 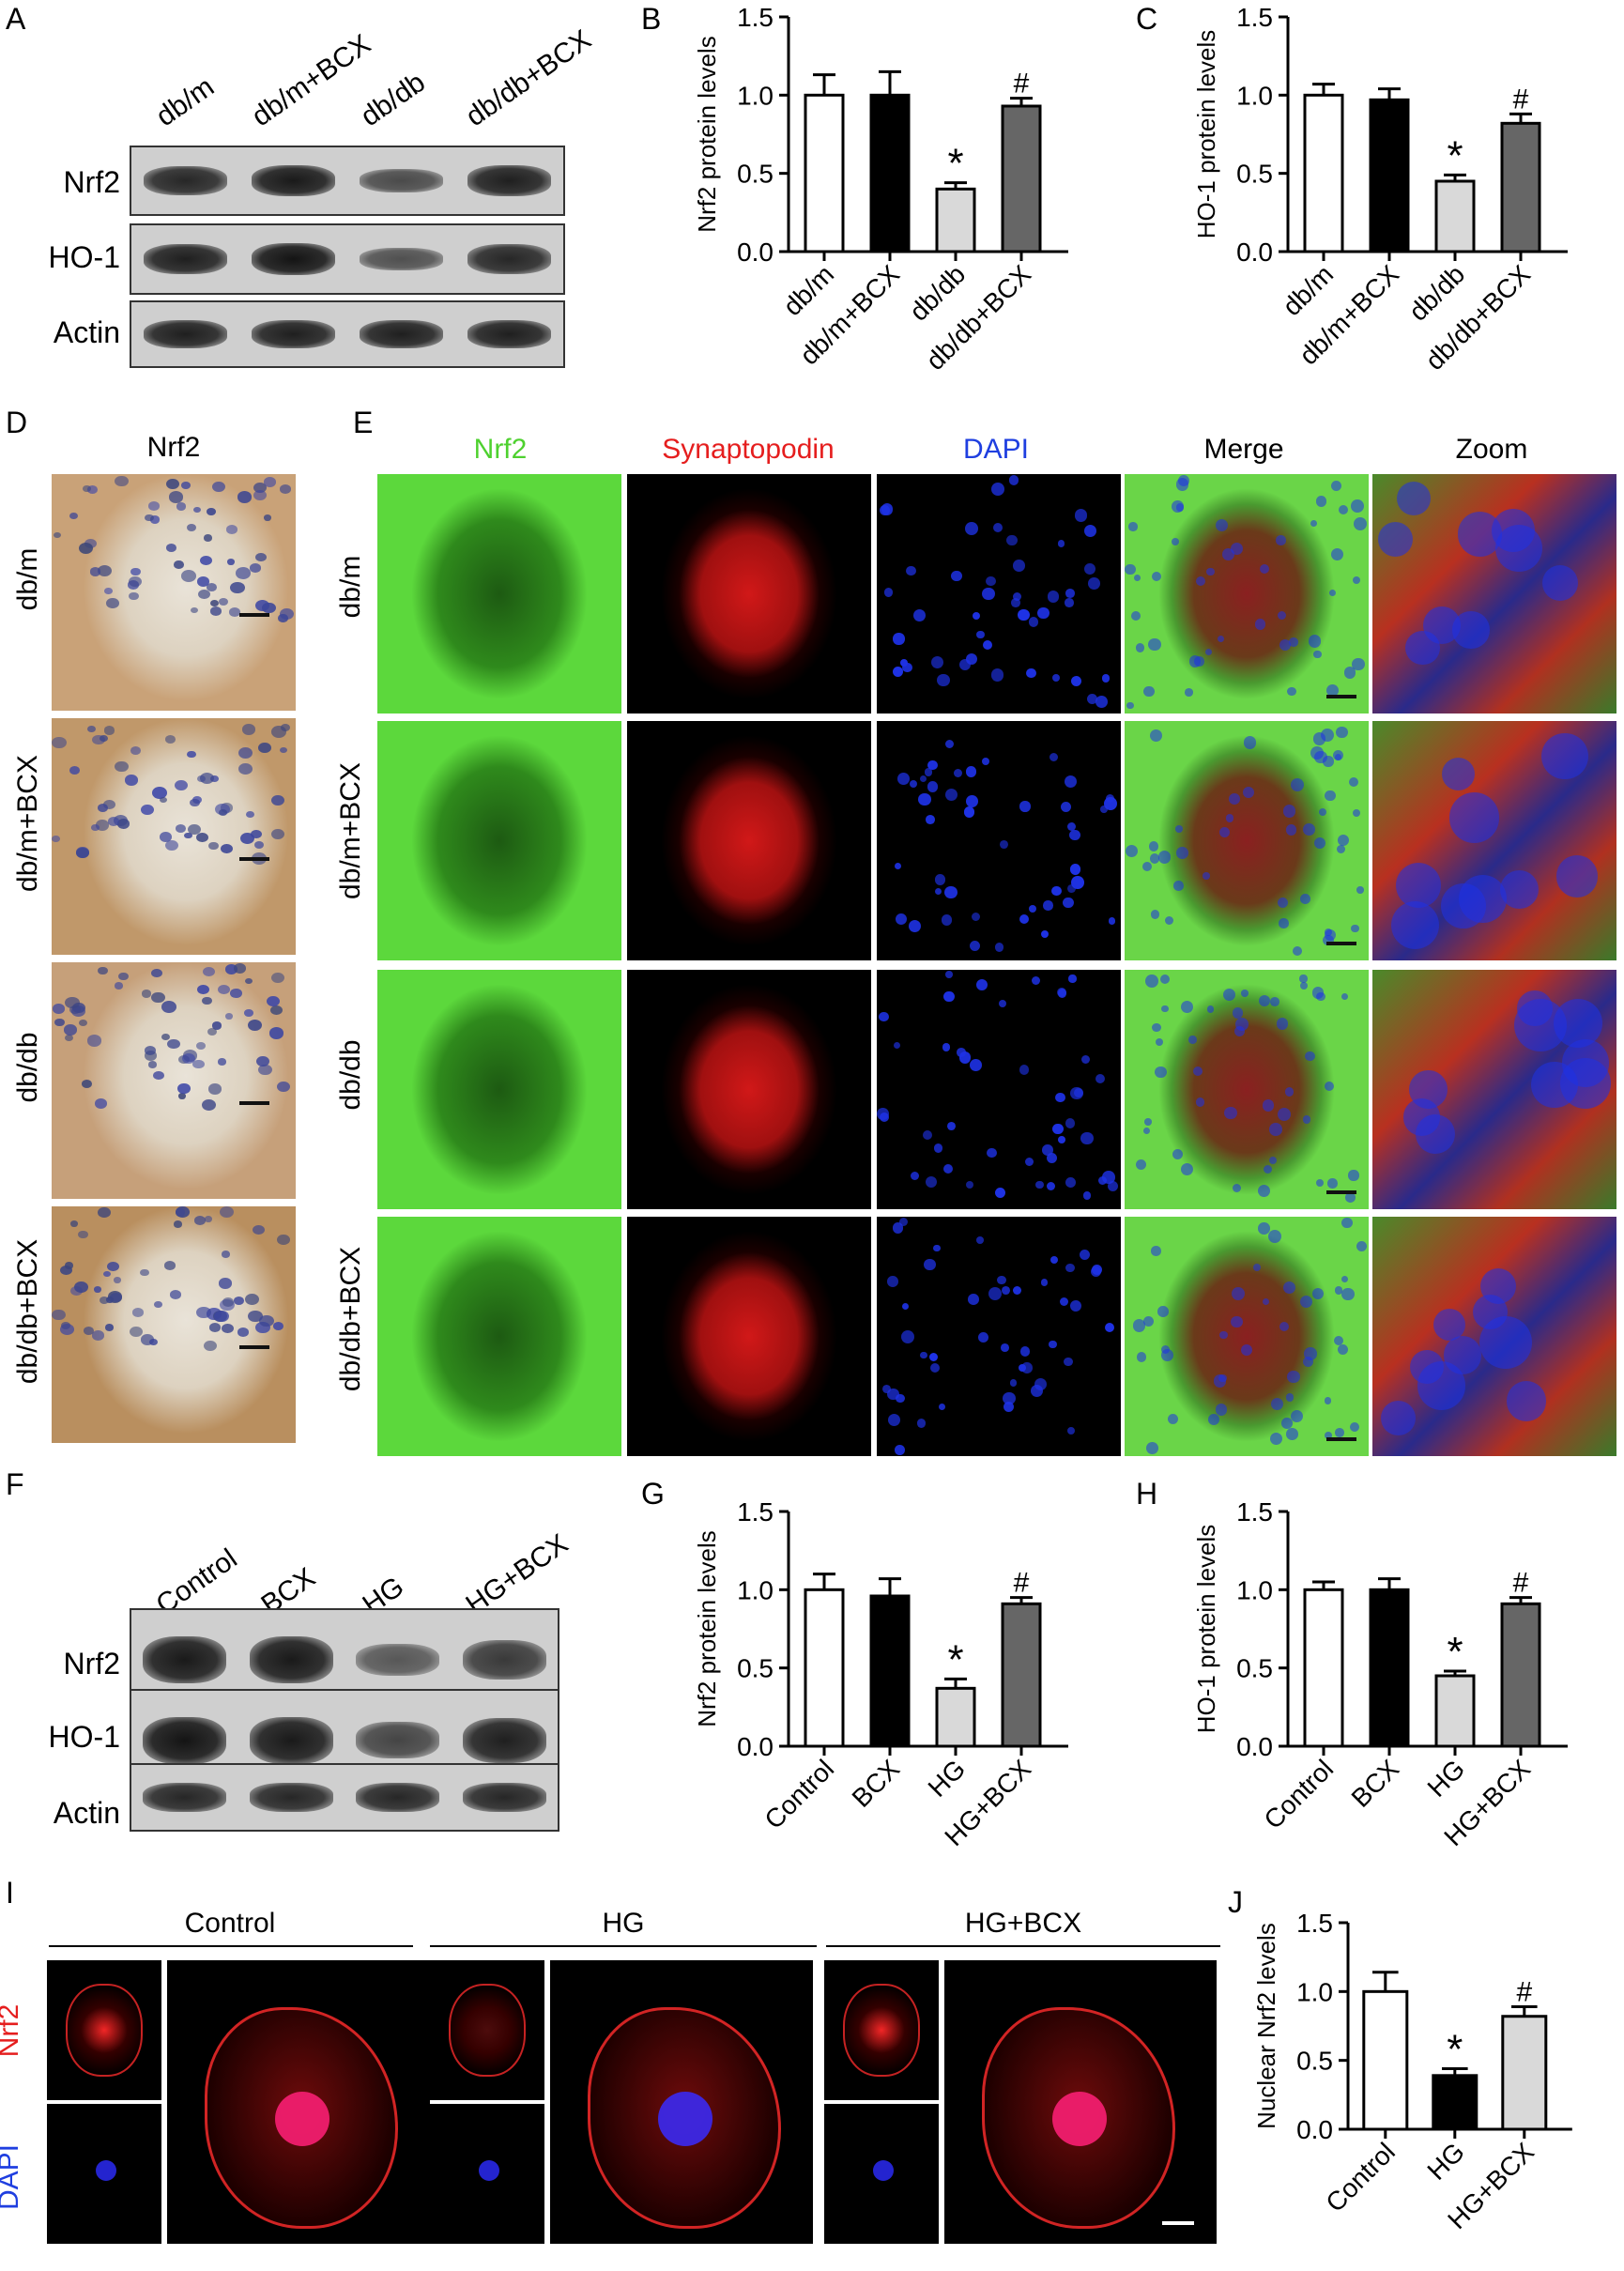 I want to click on blot-strip-actin, so click(x=345, y=1797).